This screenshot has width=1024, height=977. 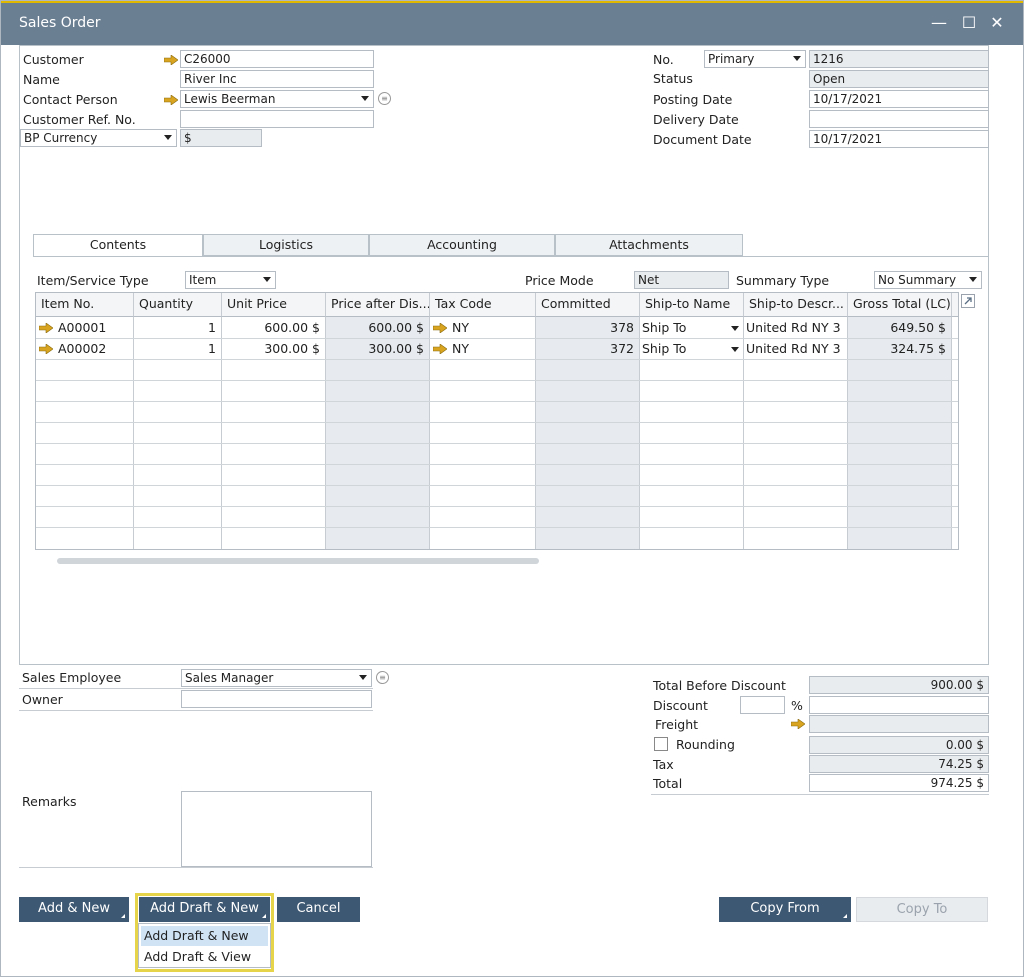 I want to click on minimize-icon: —, so click(x=939, y=22).